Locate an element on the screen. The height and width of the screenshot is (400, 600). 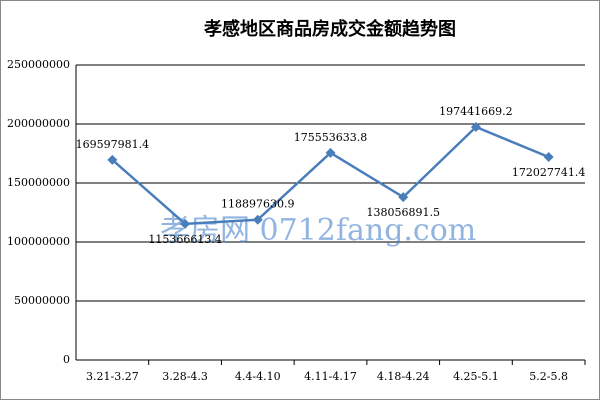
x-tick-label: 5.2-5.8 is located at coordinates (548, 376).